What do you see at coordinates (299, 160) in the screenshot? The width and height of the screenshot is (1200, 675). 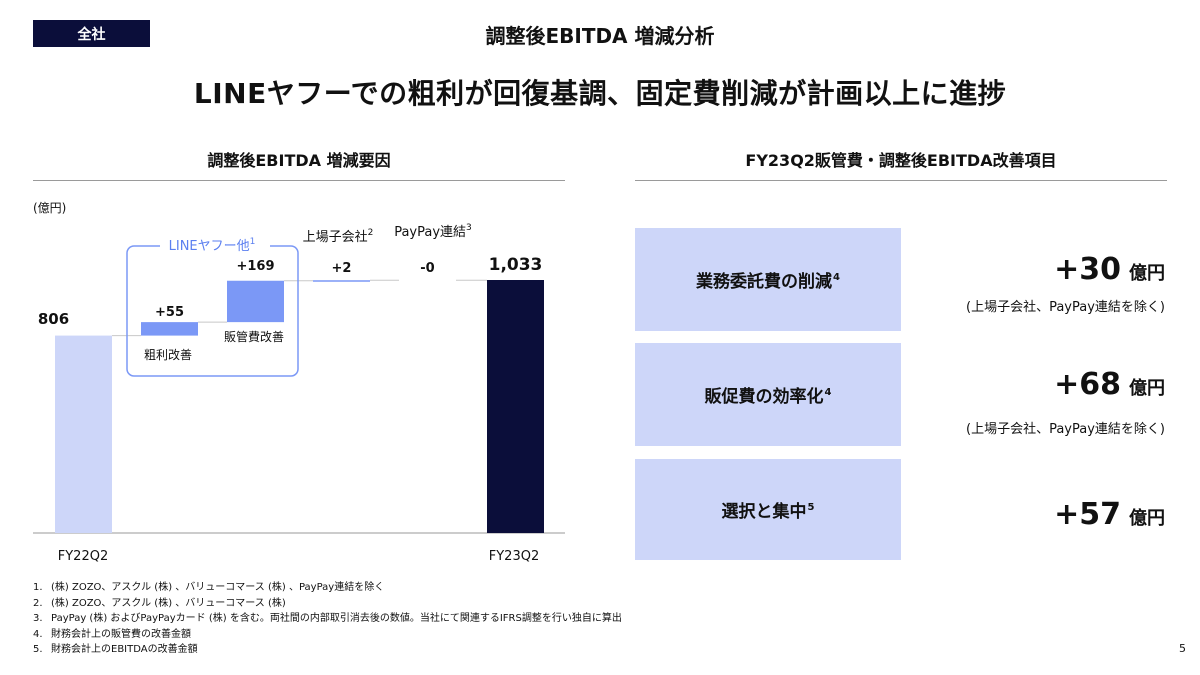 I see `left-section-title: 調整後EBITDA 増減要因` at bounding box center [299, 160].